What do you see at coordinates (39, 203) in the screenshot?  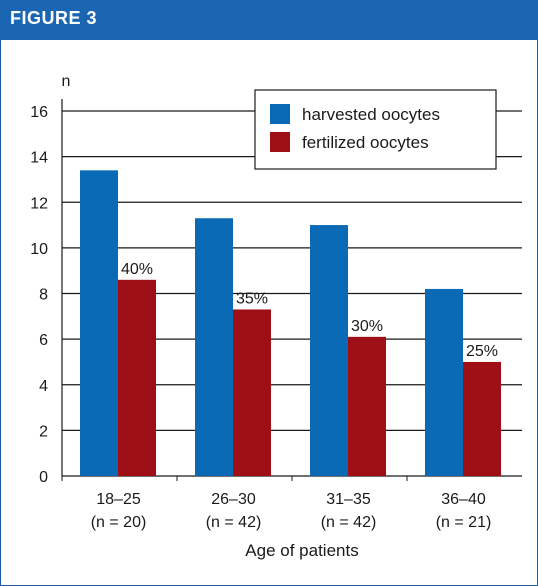 I see `y-tick-label: 12` at bounding box center [39, 203].